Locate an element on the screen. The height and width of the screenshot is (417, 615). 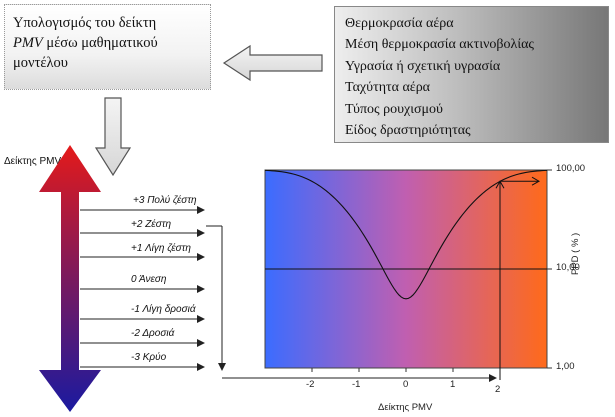
level-text: Κρύο is located at coordinates (154, 357).